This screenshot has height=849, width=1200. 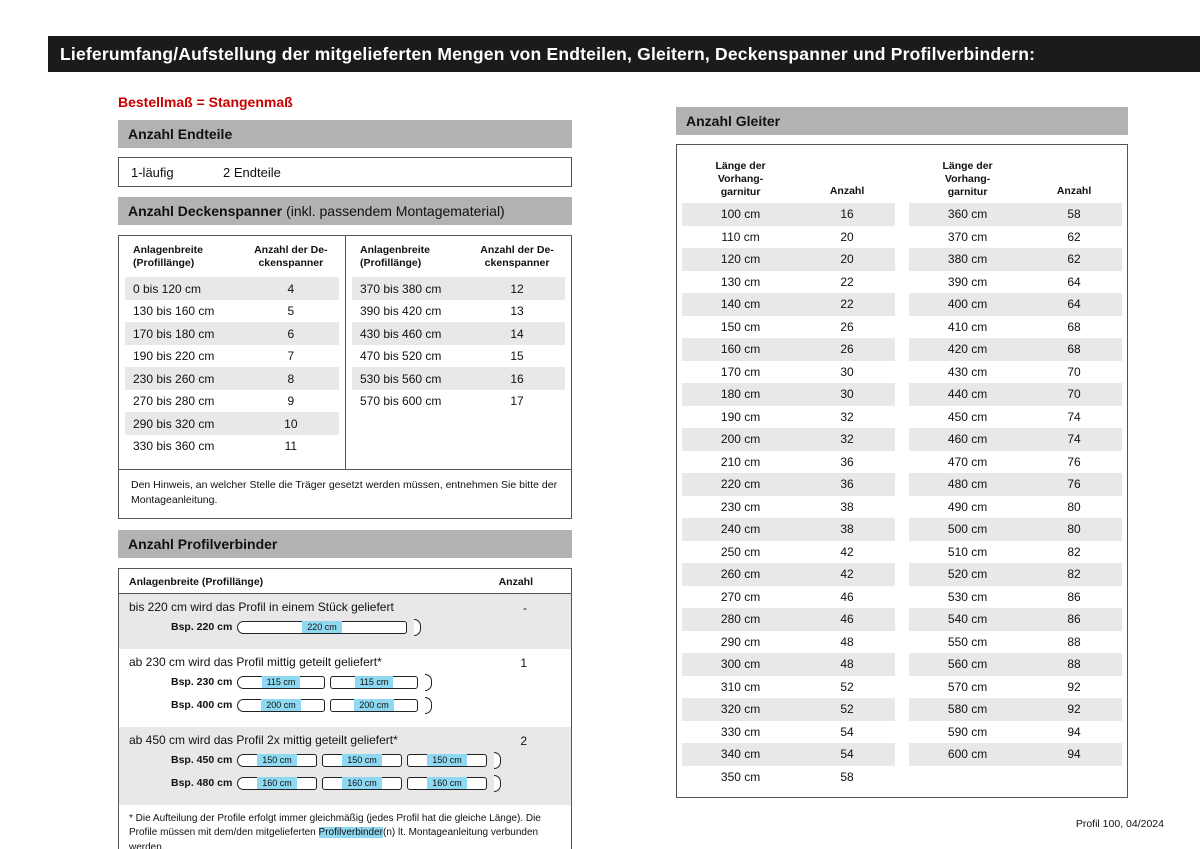 I want to click on count-cell: 58, so click(x=1074, y=214).